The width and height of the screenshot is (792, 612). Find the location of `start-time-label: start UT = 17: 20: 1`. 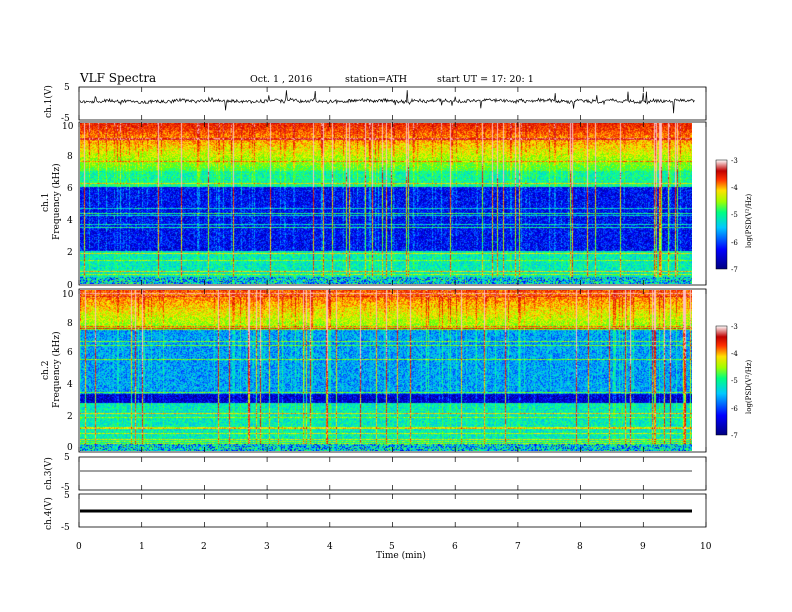

start-time-label: start UT = 17: 20: 1 is located at coordinates (485, 79).